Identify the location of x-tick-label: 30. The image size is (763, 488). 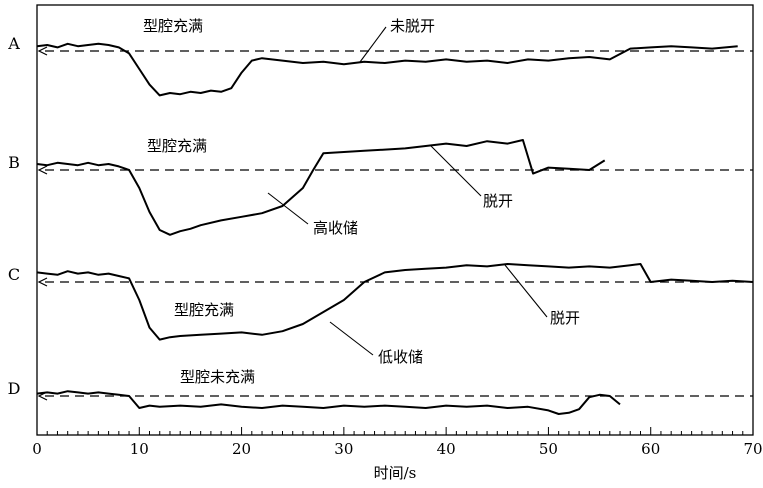
(343, 449).